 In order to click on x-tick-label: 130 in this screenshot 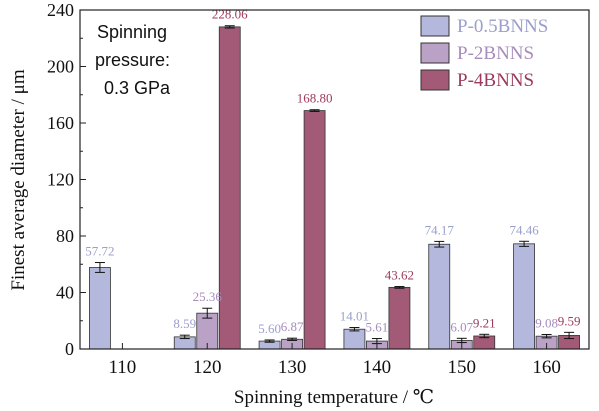, I will do `click(292, 367)`.